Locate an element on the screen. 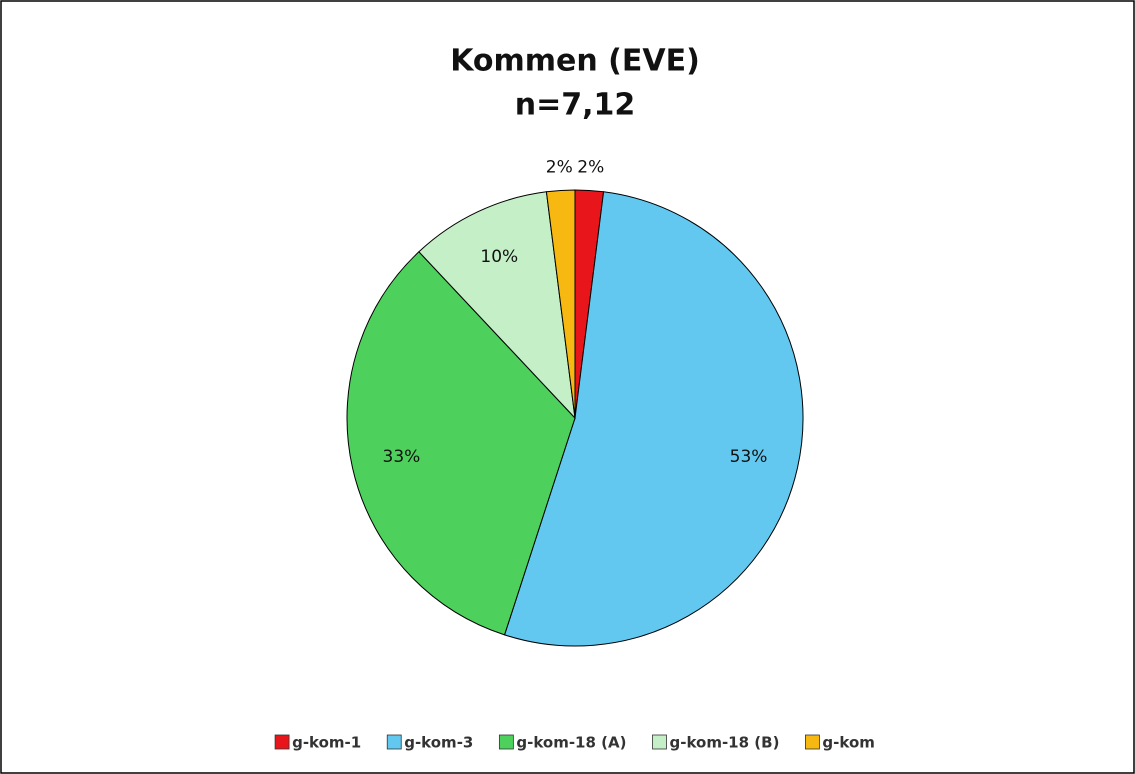 The width and height of the screenshot is (1135, 774). legend-label: g-kom-18 (B) is located at coordinates (724, 743).